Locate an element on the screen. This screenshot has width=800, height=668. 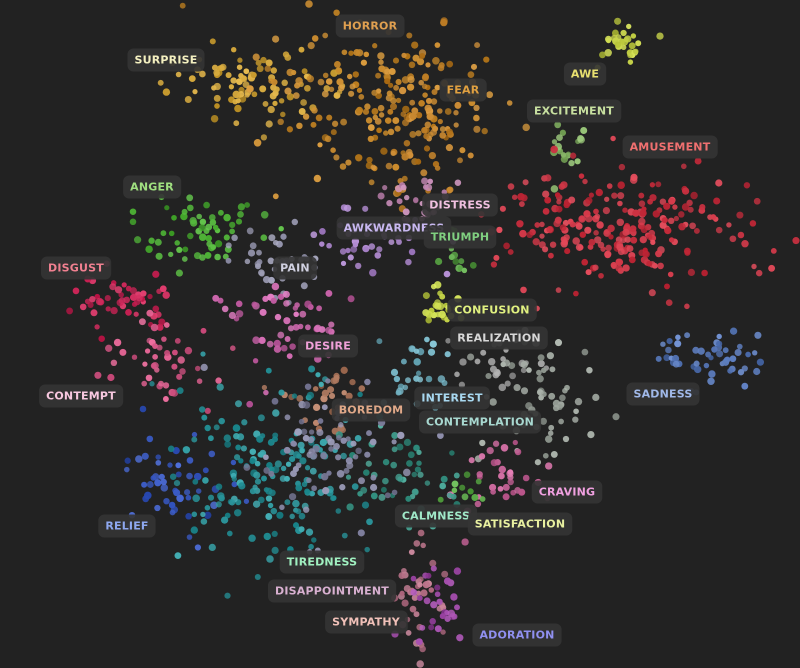
point-boredom is located at coordinates (349, 396).